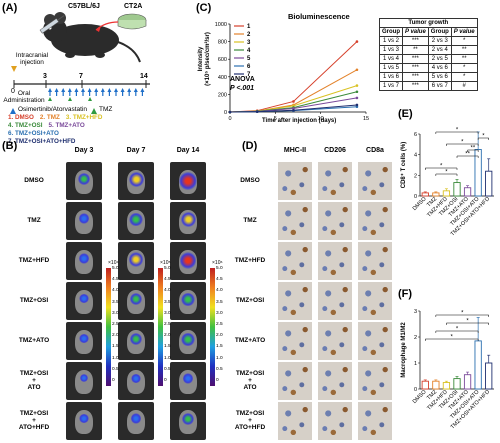  What do you see at coordinates (217, 380) in the screenshot?
I see `color-scale-tick: 0` at bounding box center [217, 380].